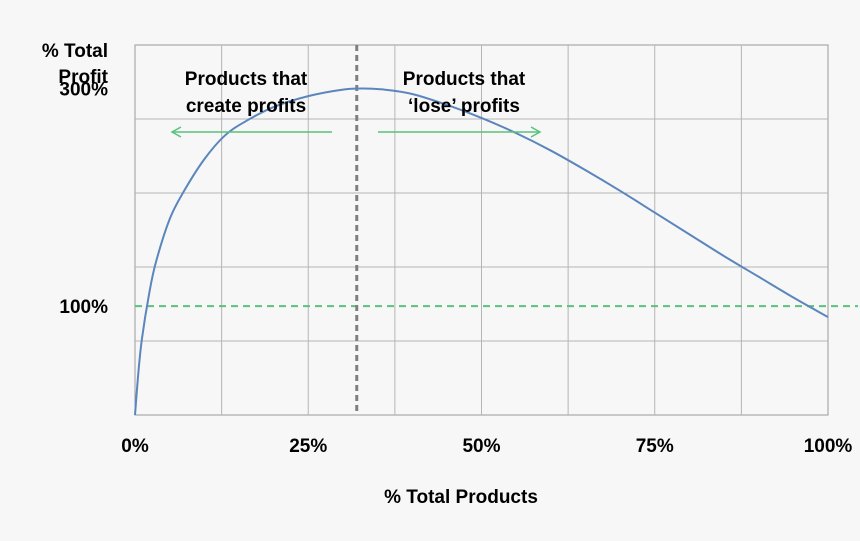 The image size is (860, 541). I want to click on y-axis-label-line2: Profit, so click(83, 77).